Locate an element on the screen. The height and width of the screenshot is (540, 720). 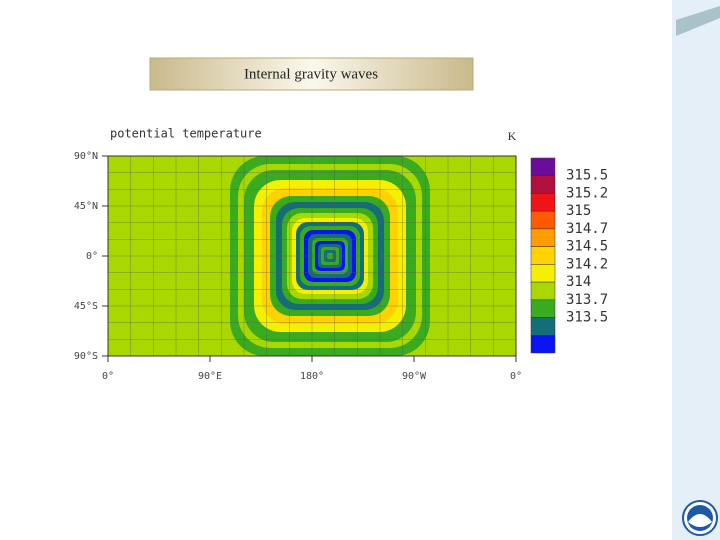
x-tick-label: 90°W is located at coordinates (414, 376).